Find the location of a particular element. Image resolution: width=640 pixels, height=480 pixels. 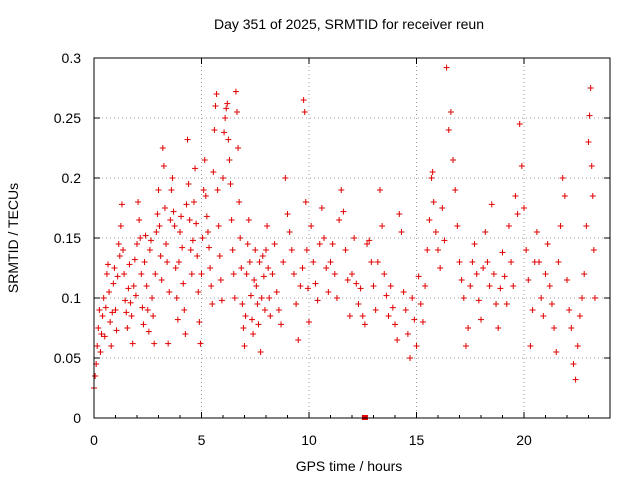

y-tick-label: 0 is located at coordinates (77, 418).